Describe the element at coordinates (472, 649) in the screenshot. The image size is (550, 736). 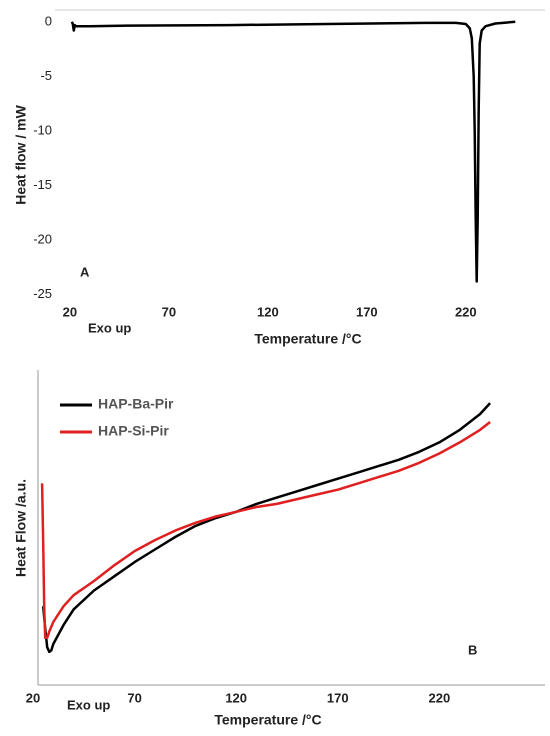
I see `annotation: B` at that location.